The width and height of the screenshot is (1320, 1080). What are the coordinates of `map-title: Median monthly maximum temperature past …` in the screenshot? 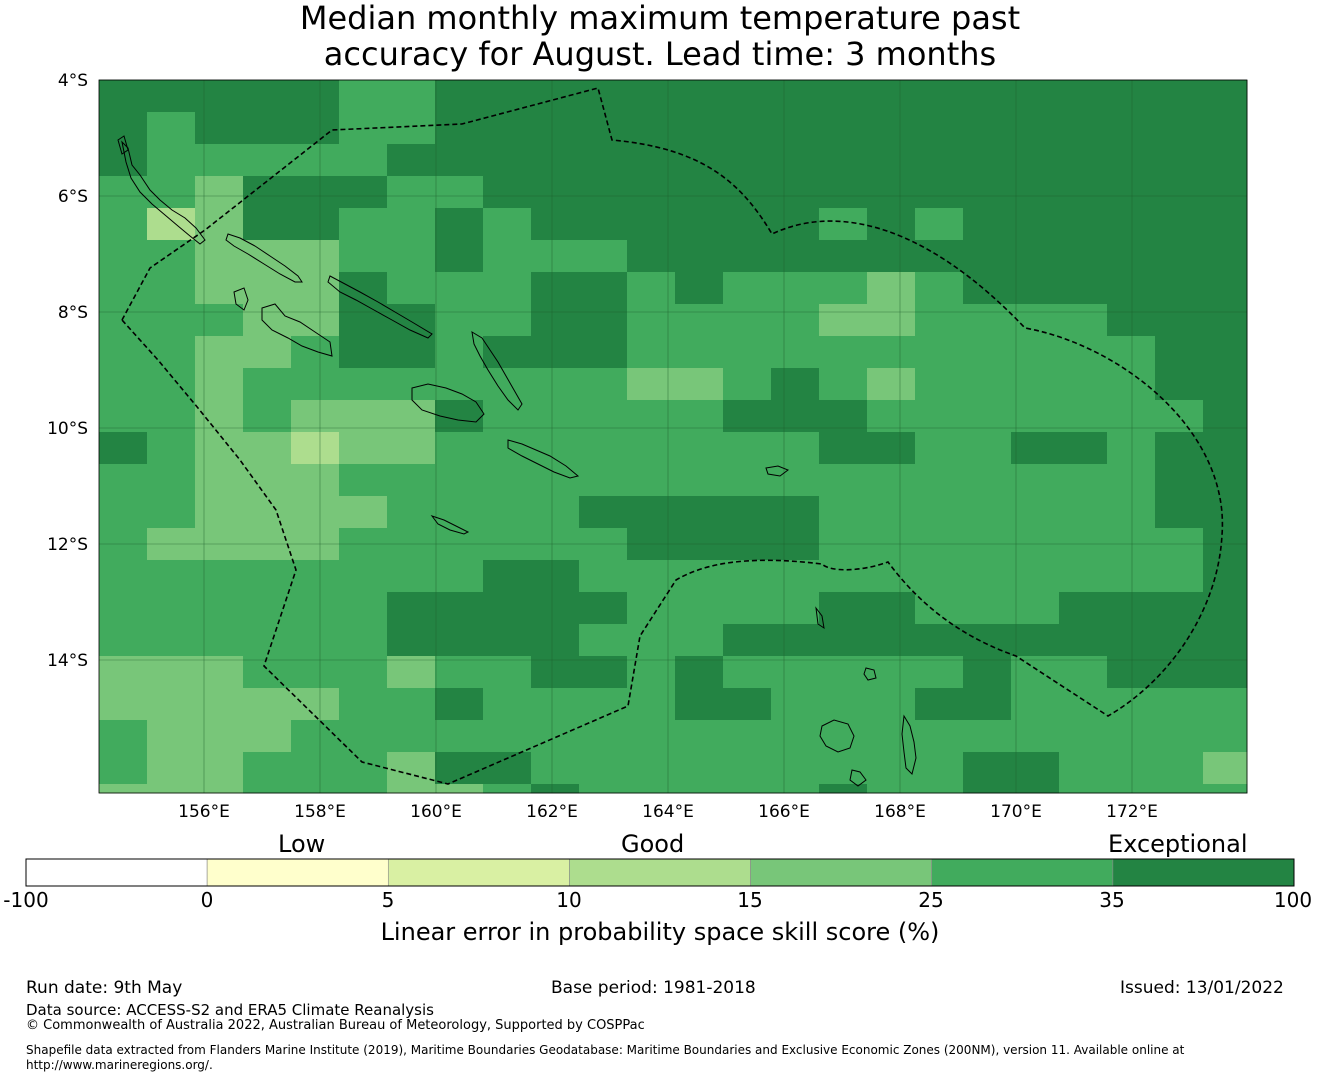 It's located at (660, 36).